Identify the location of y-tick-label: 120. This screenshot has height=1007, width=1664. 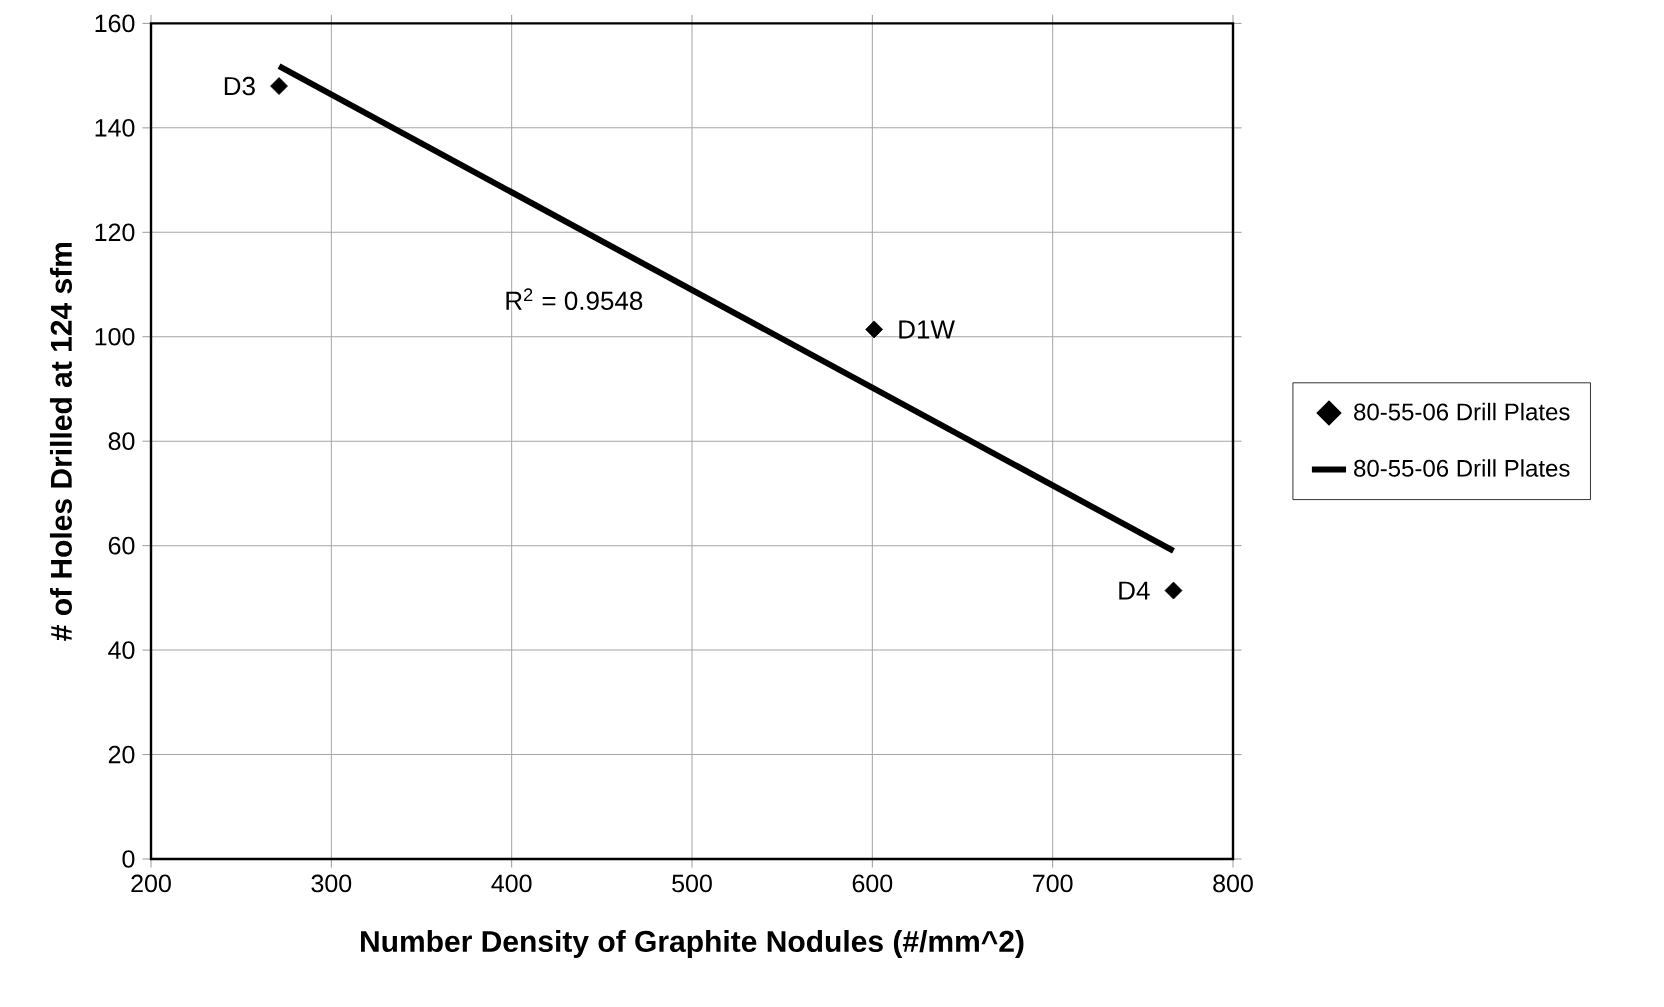
(115, 232).